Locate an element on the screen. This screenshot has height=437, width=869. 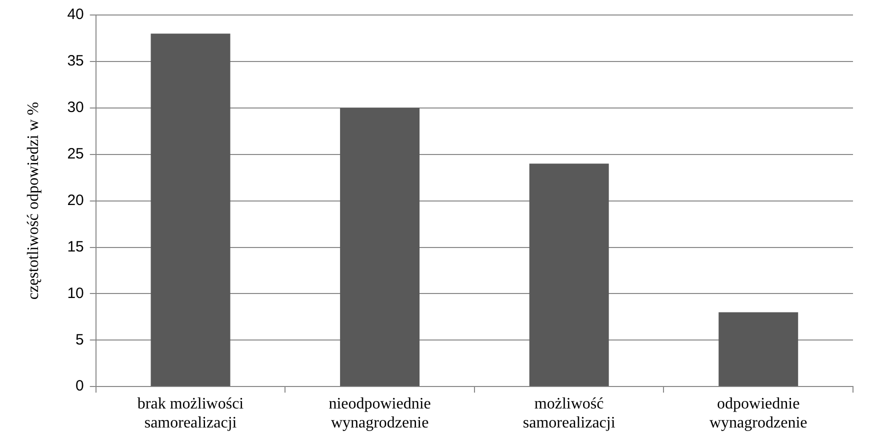
x-tick-label: odpowiednie wynagrodzenie is located at coordinates (758, 413).